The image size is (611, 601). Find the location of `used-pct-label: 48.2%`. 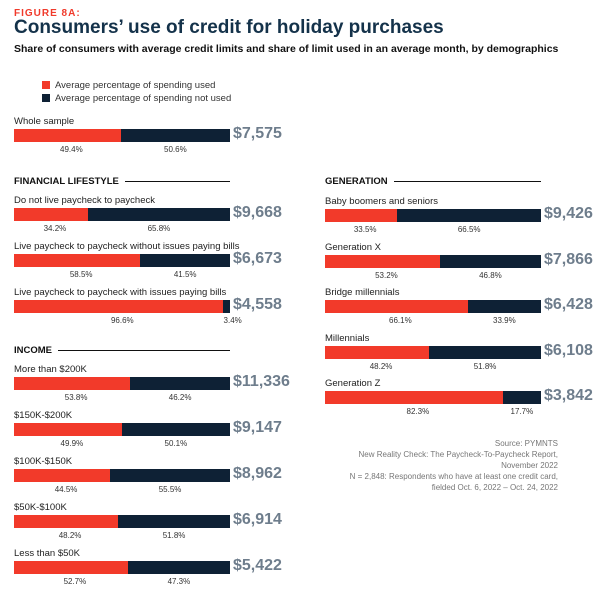

used-pct-label: 48.2% is located at coordinates (381, 366).